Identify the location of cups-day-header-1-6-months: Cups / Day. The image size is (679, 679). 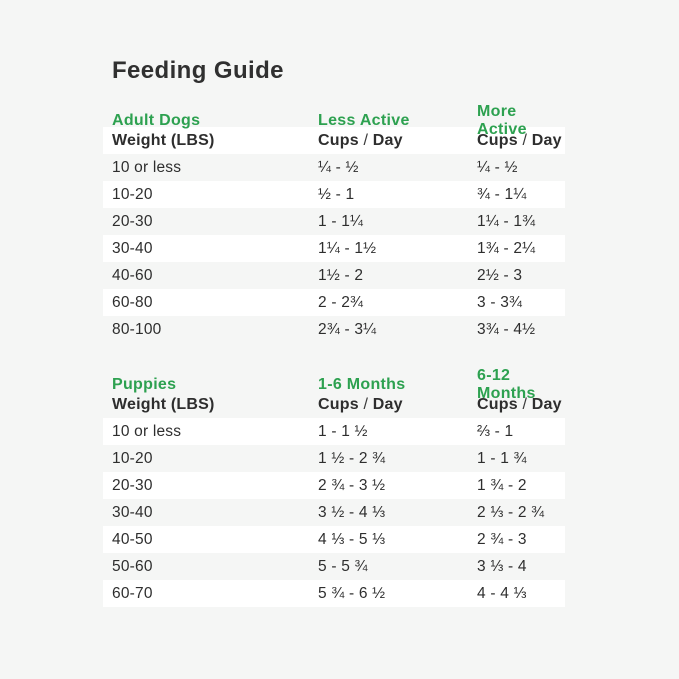
(397, 405).